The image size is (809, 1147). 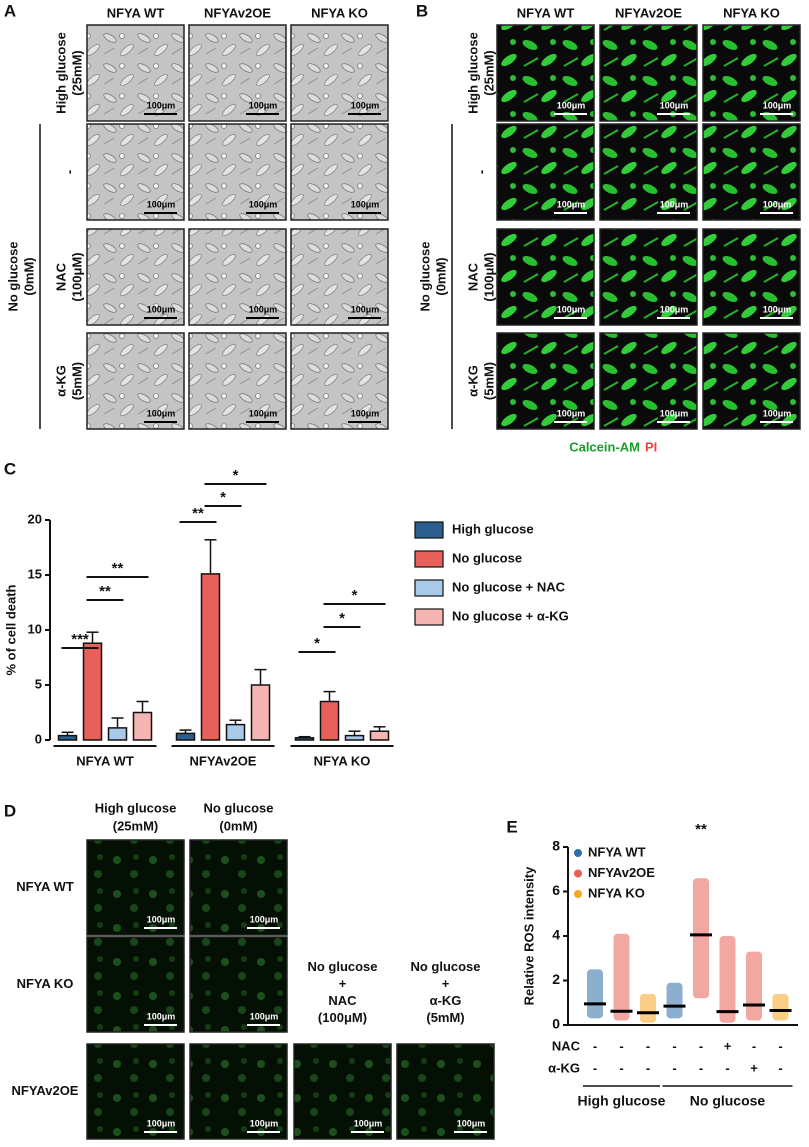 I want to click on group-label: No glucose, so click(x=728, y=1101).